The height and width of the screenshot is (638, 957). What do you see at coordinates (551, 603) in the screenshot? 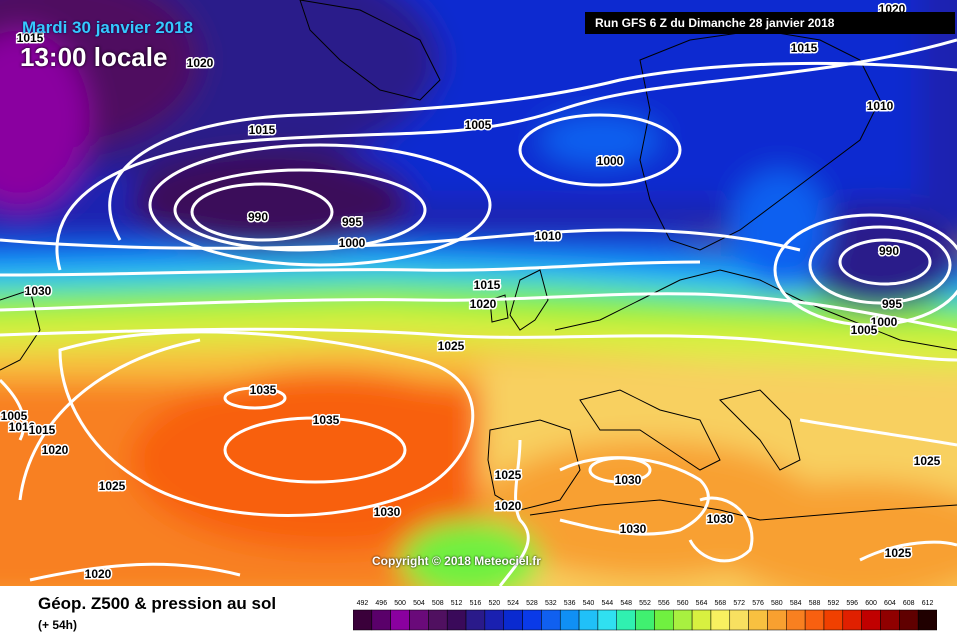
I see `scale-tick-label: 532` at bounding box center [551, 603].